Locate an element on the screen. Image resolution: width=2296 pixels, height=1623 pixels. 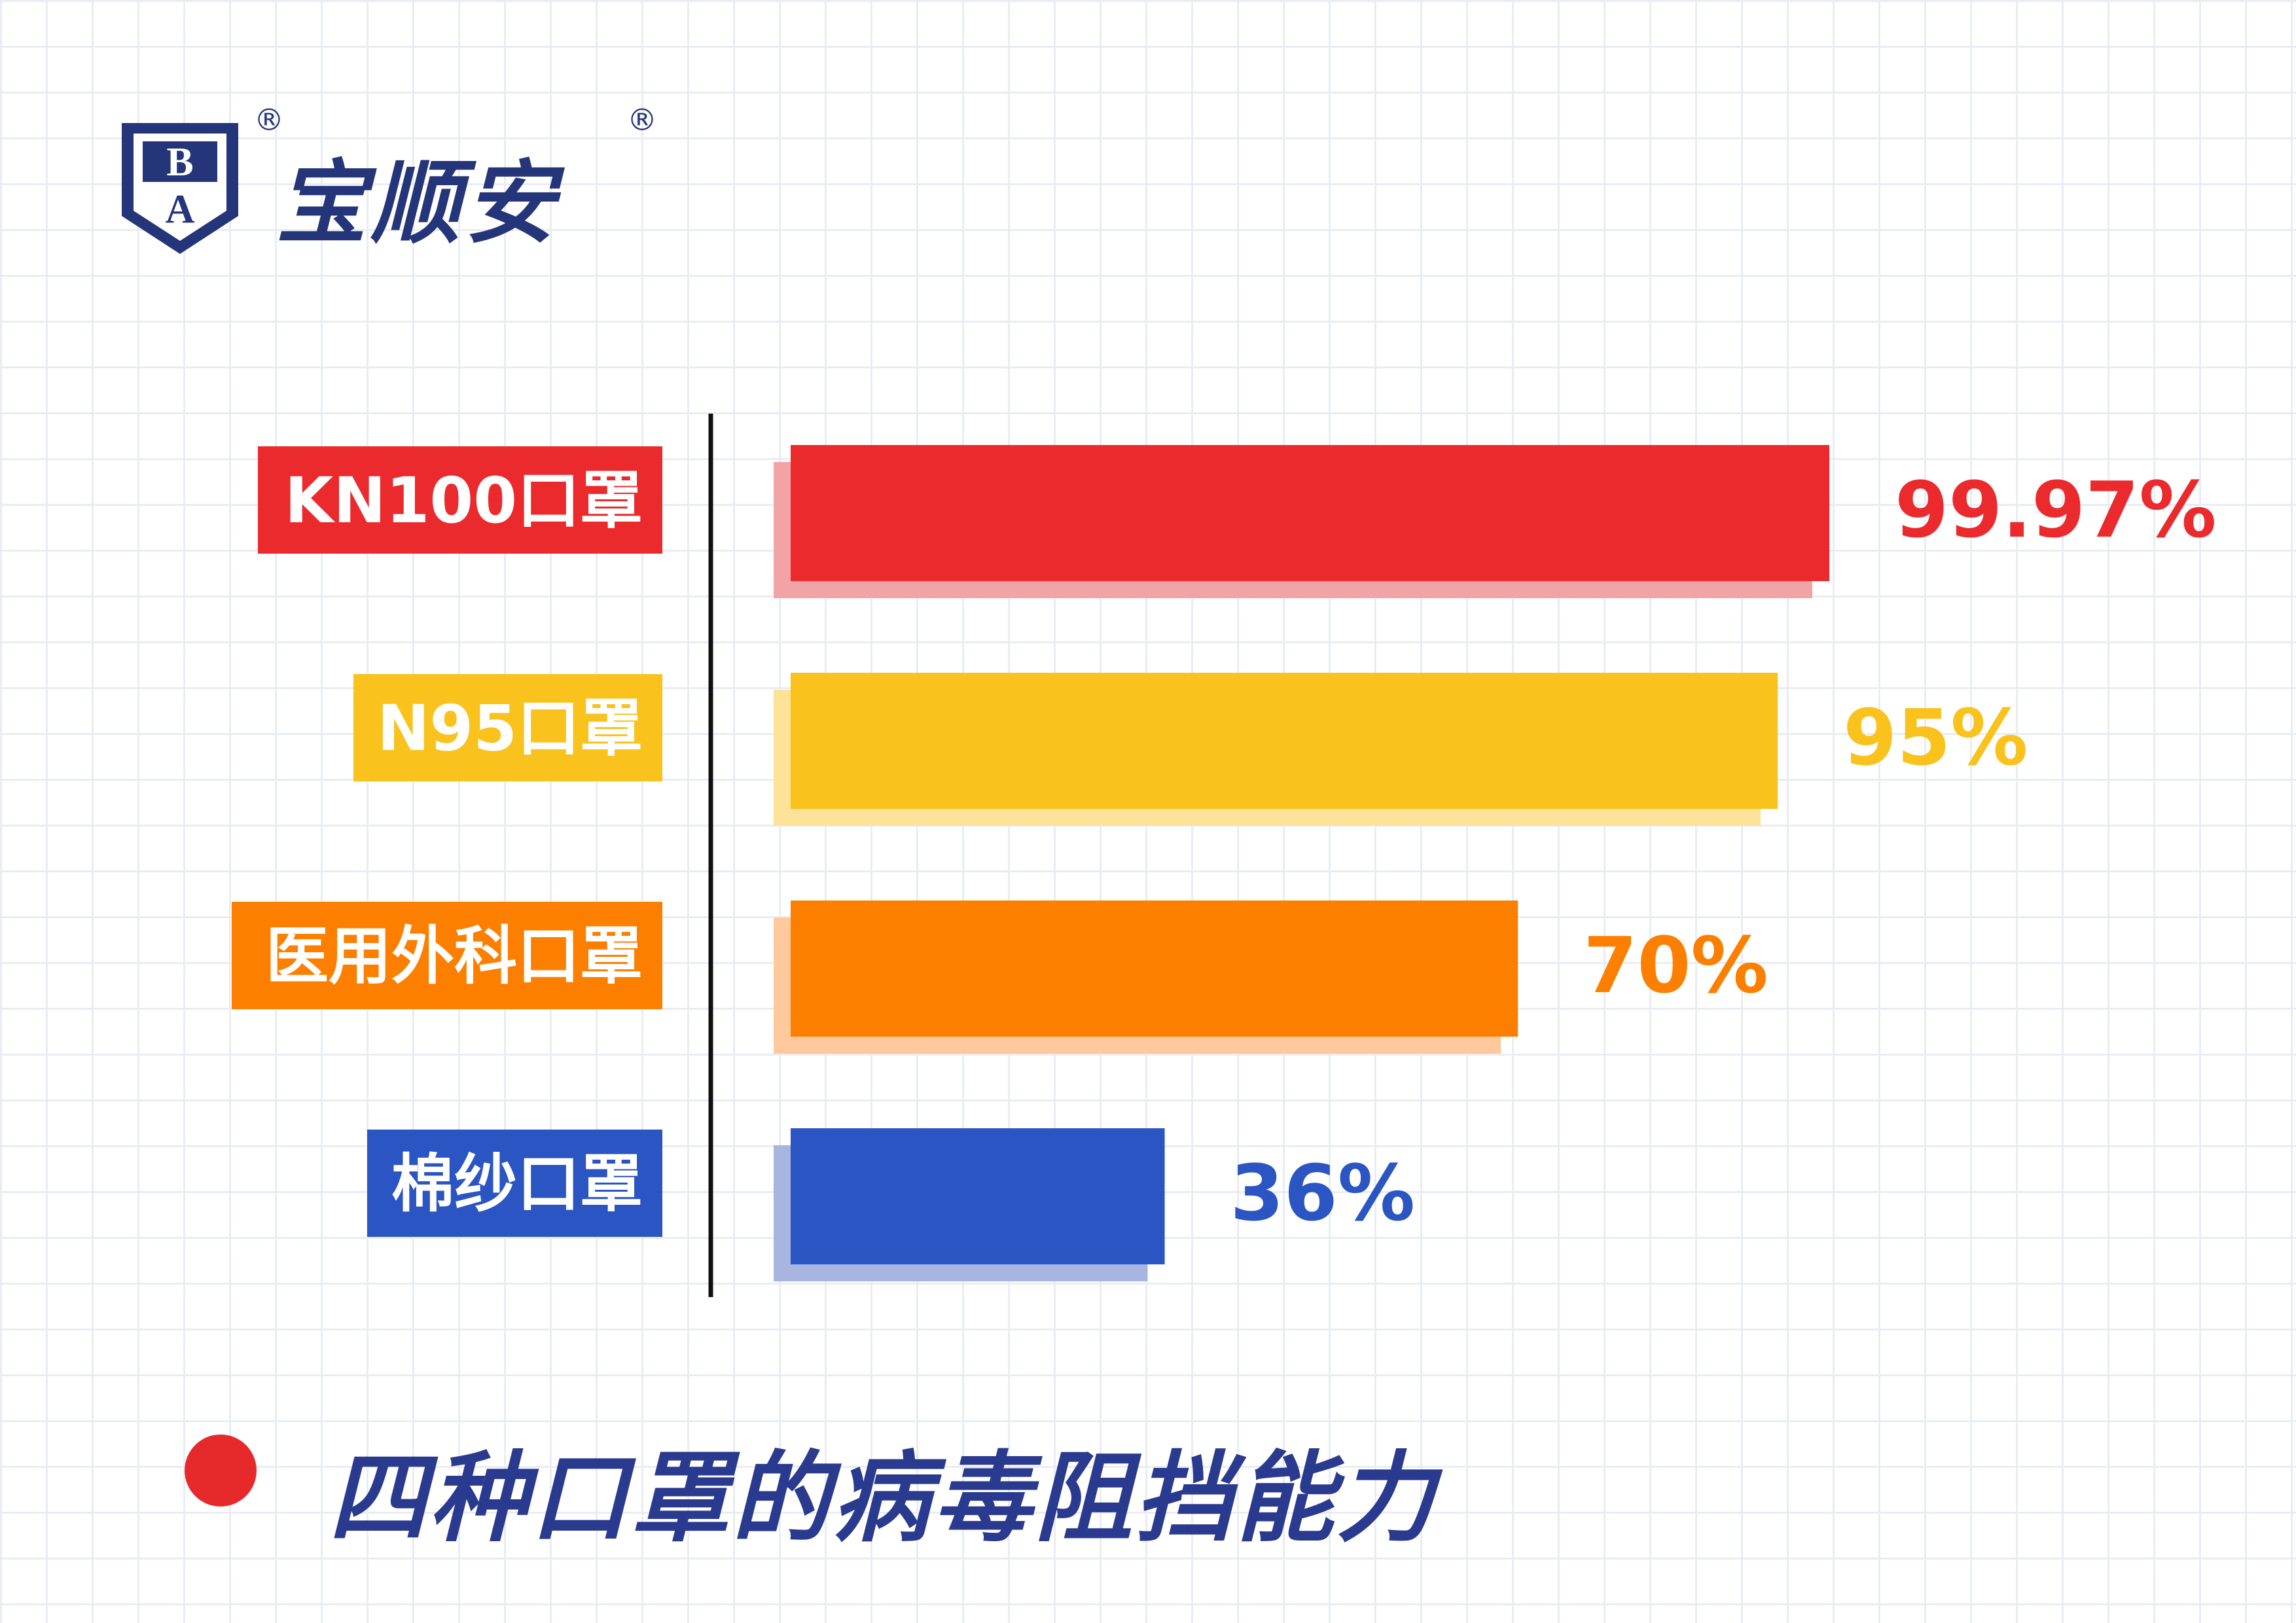
data-label: 36% is located at coordinates (1322, 1193).